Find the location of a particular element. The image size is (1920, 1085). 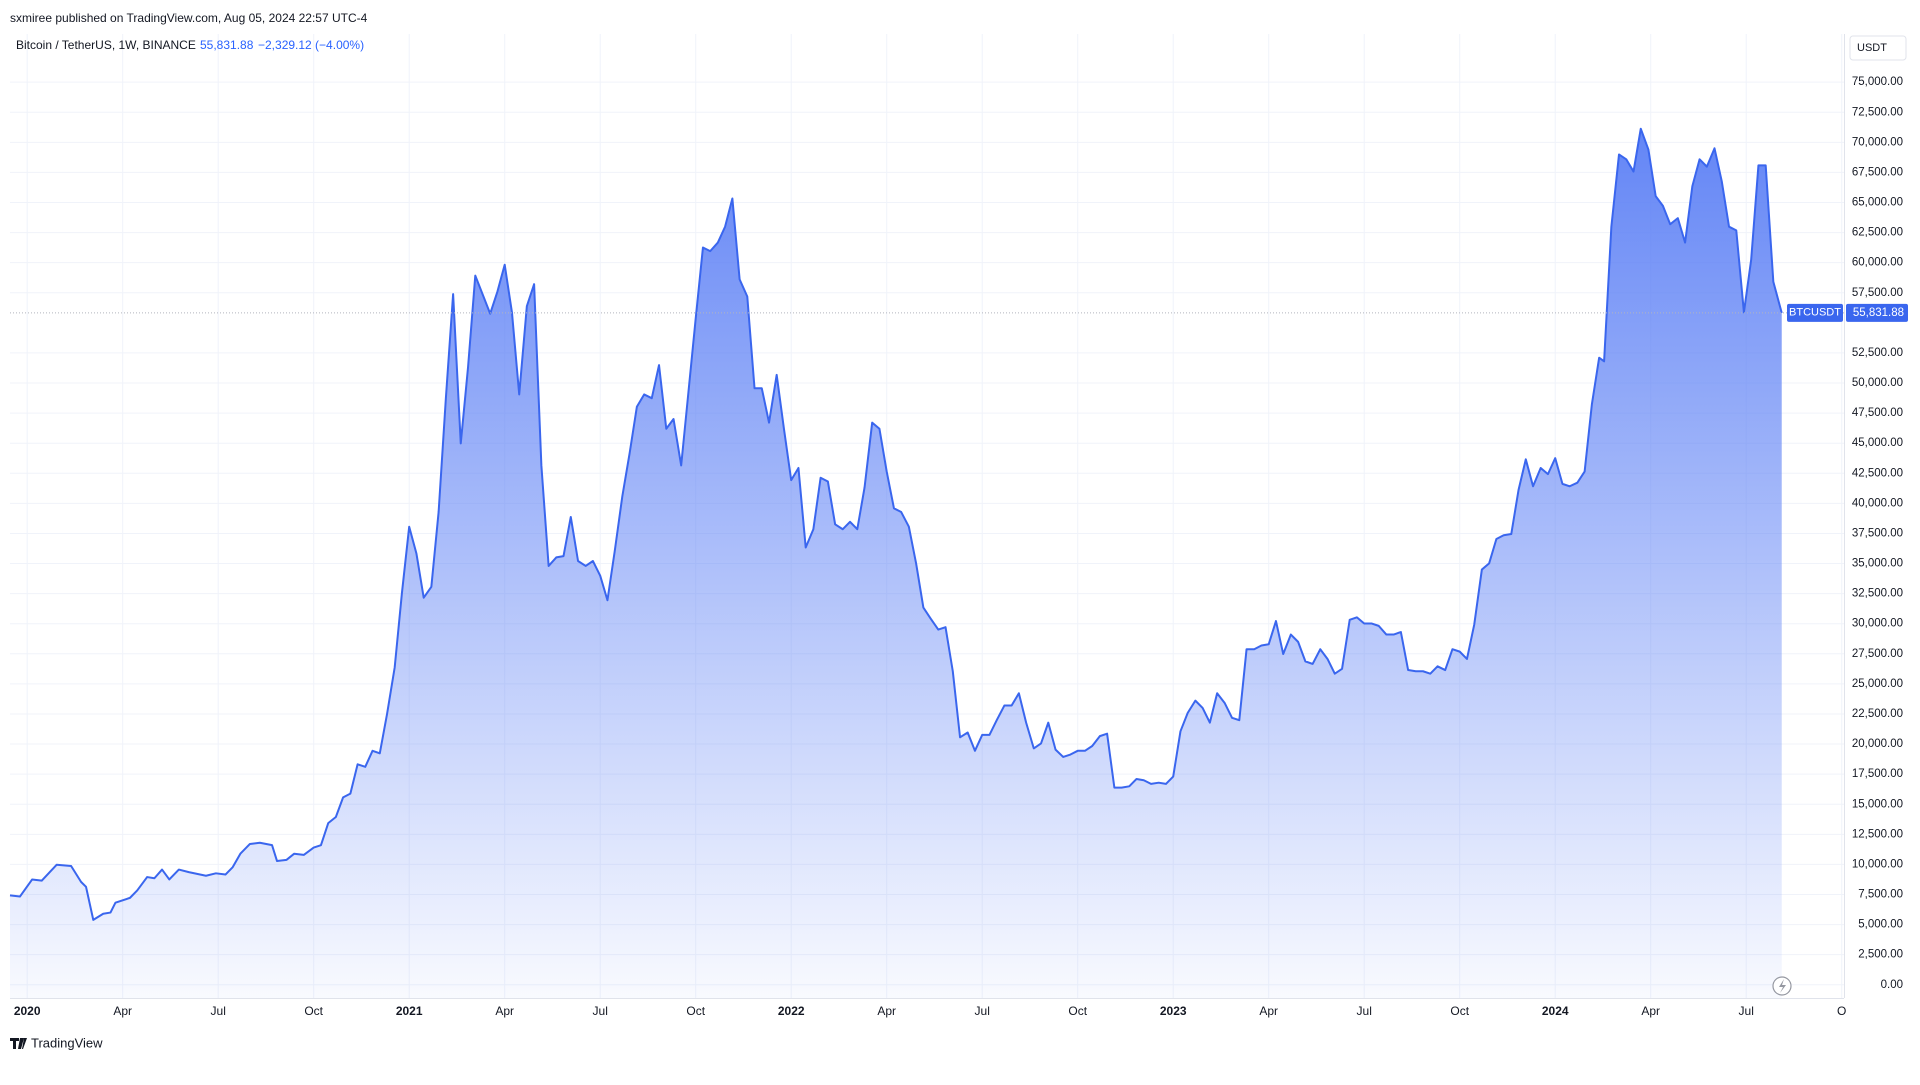

y-tick-label: 22,500.00 is located at coordinates (1877, 714).